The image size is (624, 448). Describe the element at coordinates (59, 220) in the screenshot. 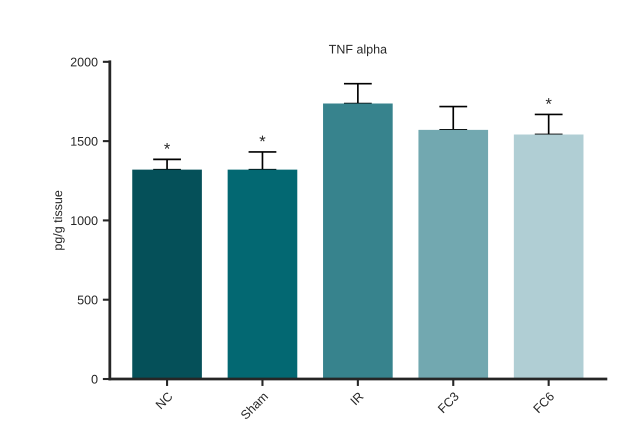

I see `y-axis-title: pg/g tissue` at that location.